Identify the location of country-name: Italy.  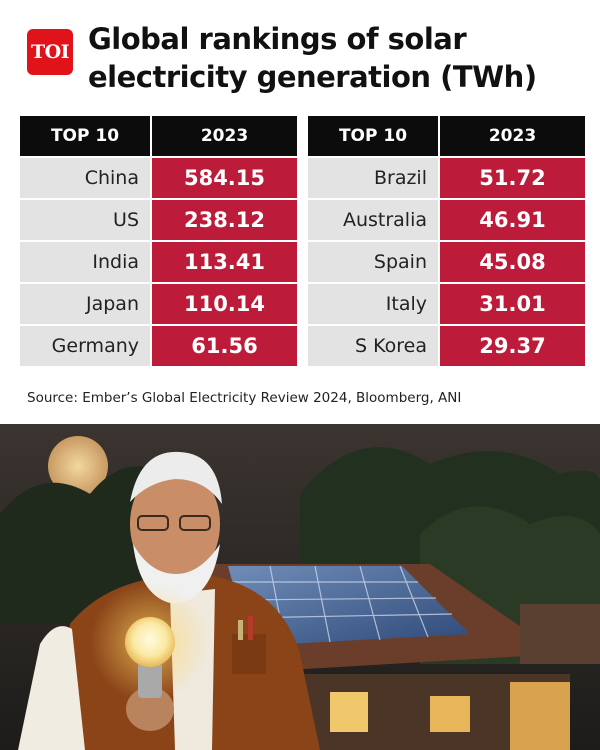
(373, 304).